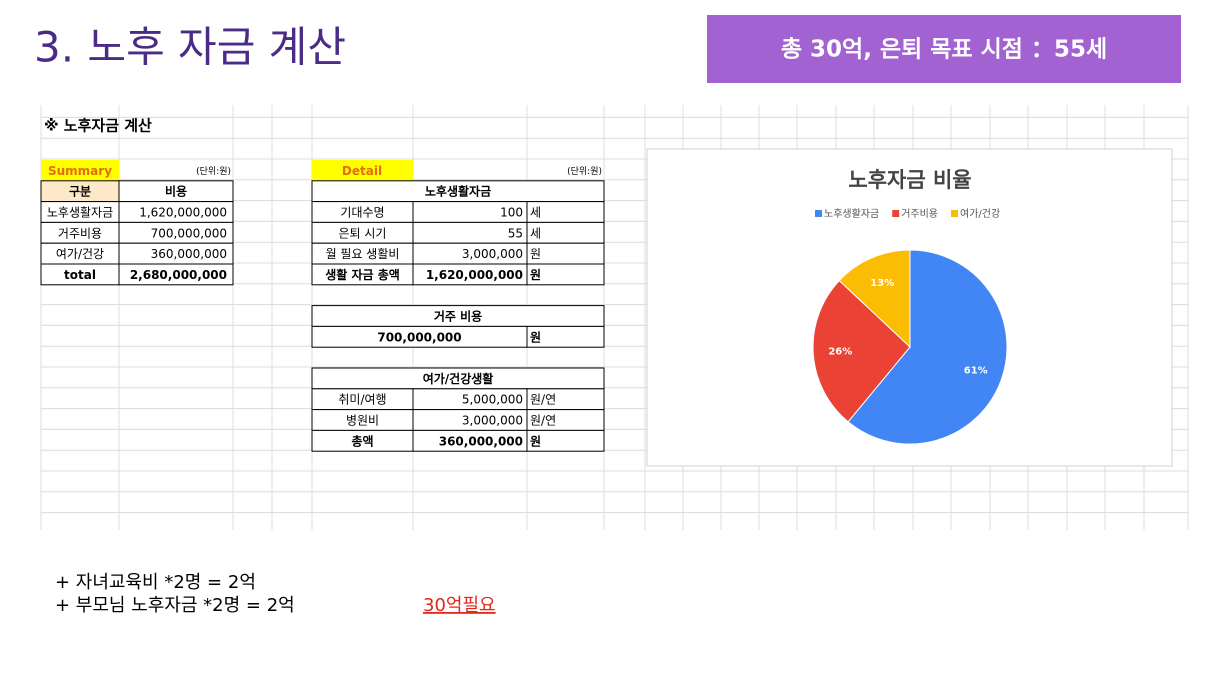 This screenshot has height=684, width=1216. What do you see at coordinates (362, 421) in the screenshot?
I see `cell-text: 병원비` at bounding box center [362, 421].